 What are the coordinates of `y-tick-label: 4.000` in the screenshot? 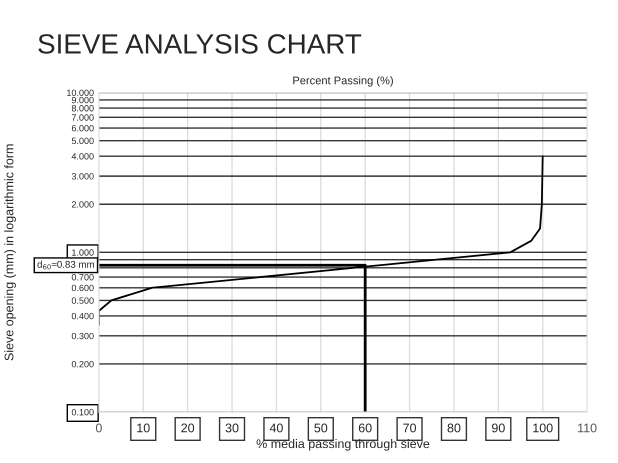 It's located at (83, 156).